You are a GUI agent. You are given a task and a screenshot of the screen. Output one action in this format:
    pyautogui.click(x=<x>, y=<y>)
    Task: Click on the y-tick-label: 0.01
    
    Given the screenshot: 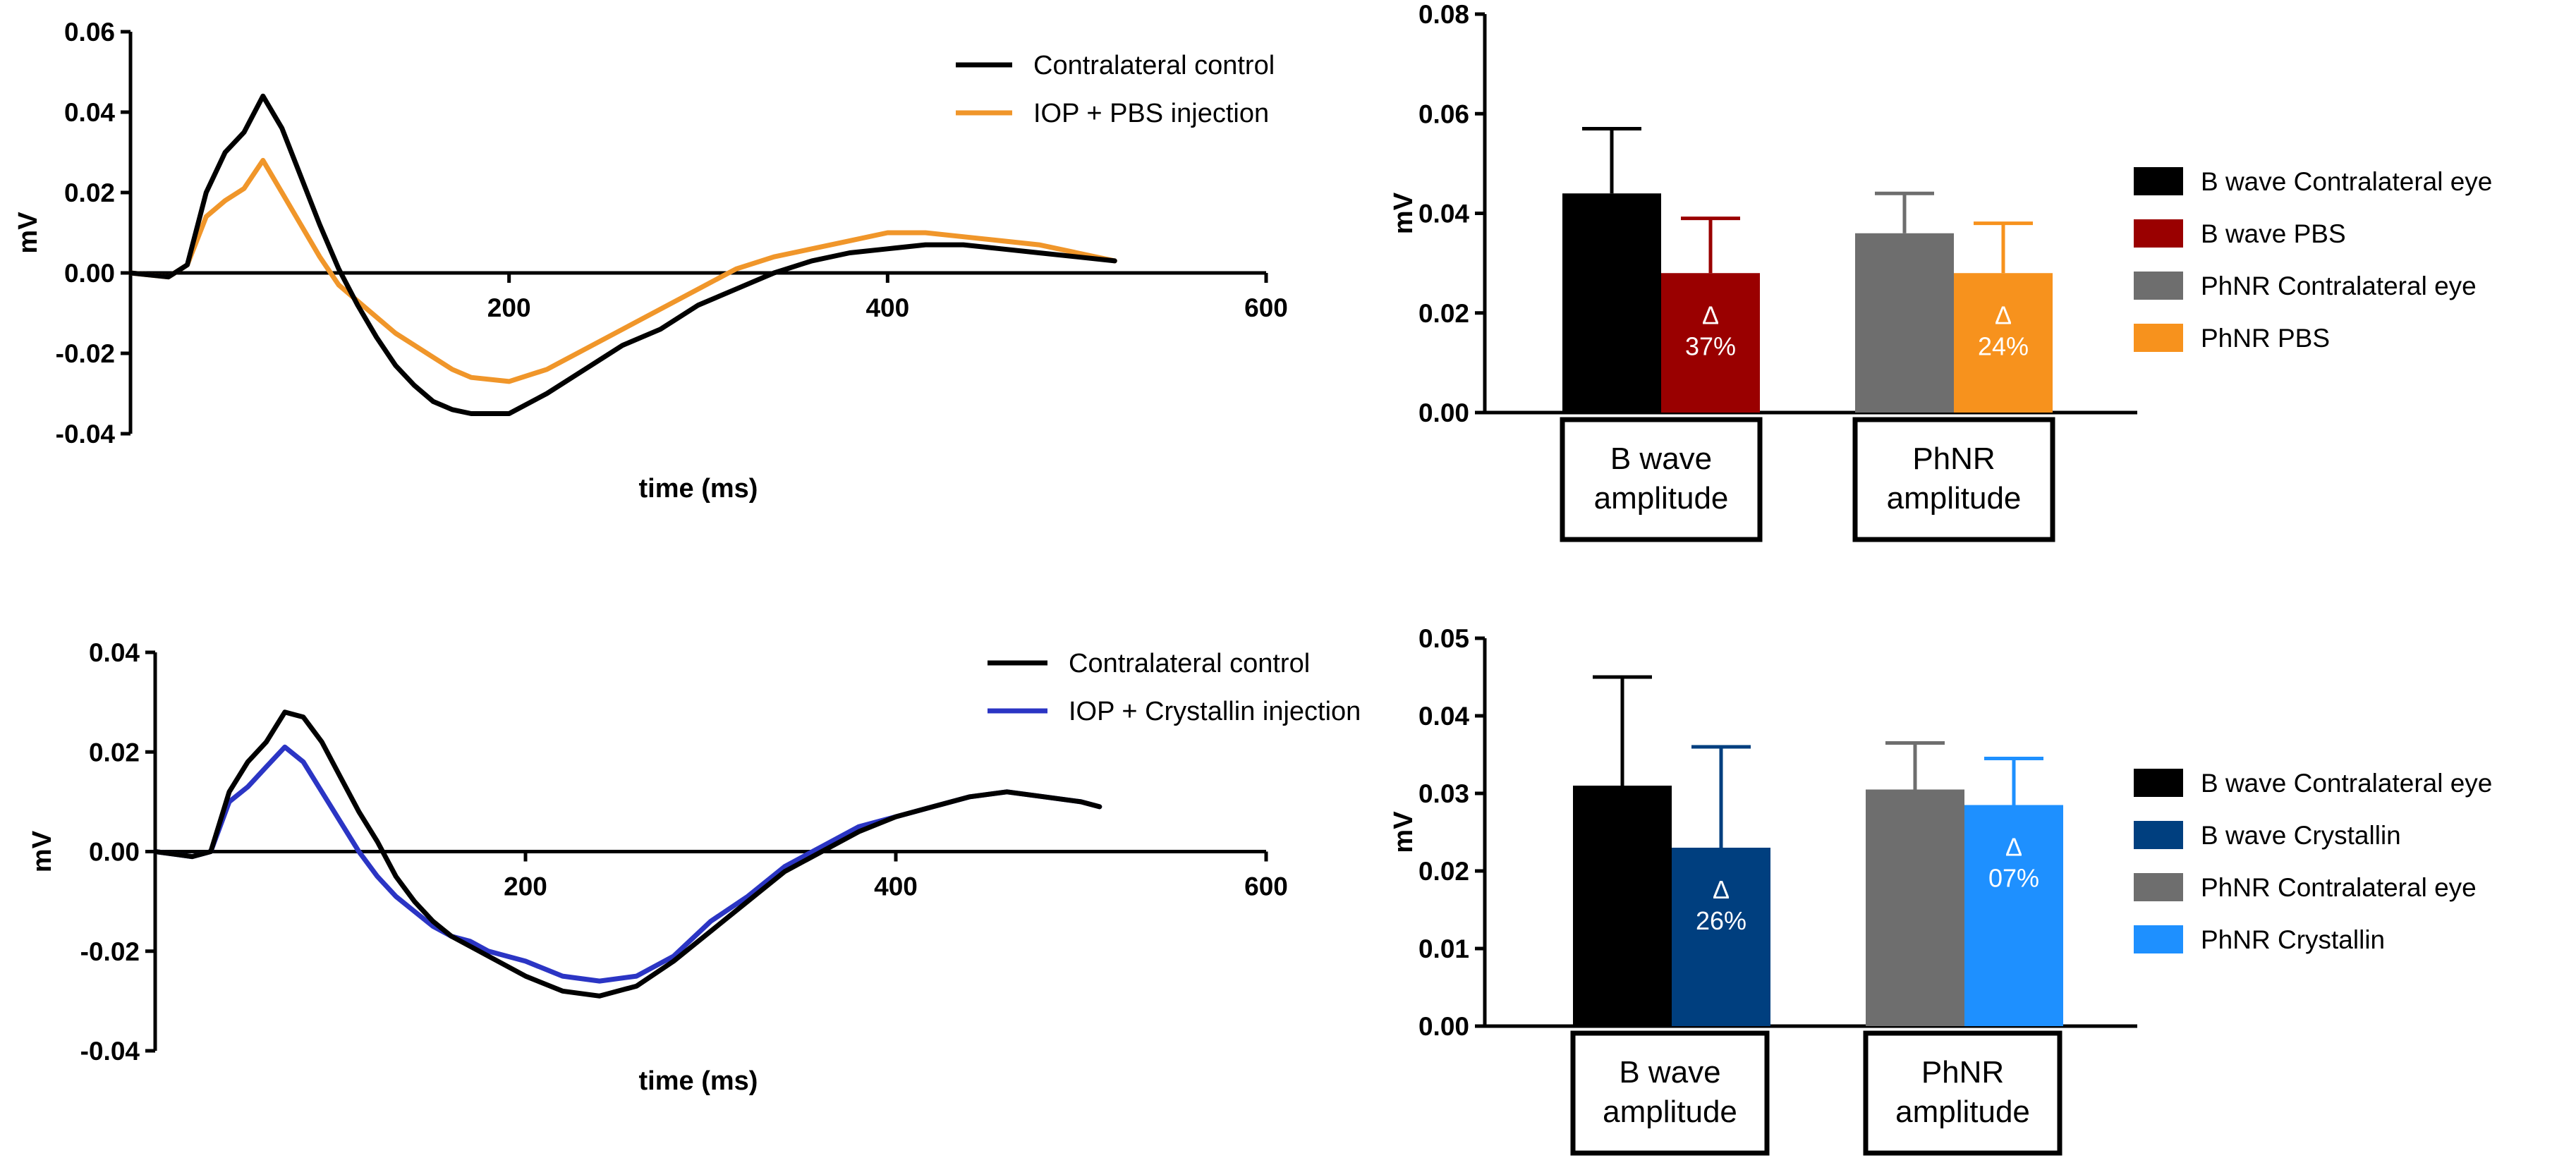 What is the action you would take?
    pyautogui.click(x=1443, y=948)
    